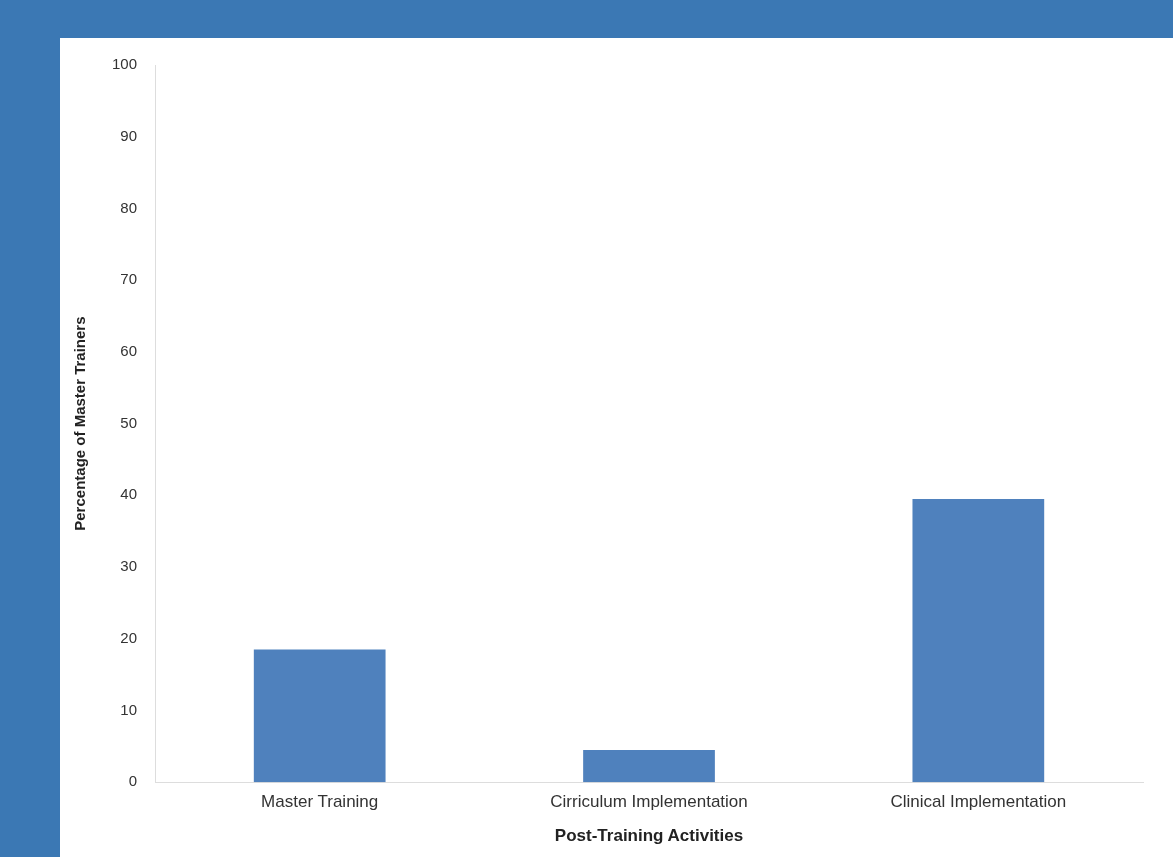  Describe the element at coordinates (133, 781) in the screenshot. I see `y-tick-label: 0` at that location.